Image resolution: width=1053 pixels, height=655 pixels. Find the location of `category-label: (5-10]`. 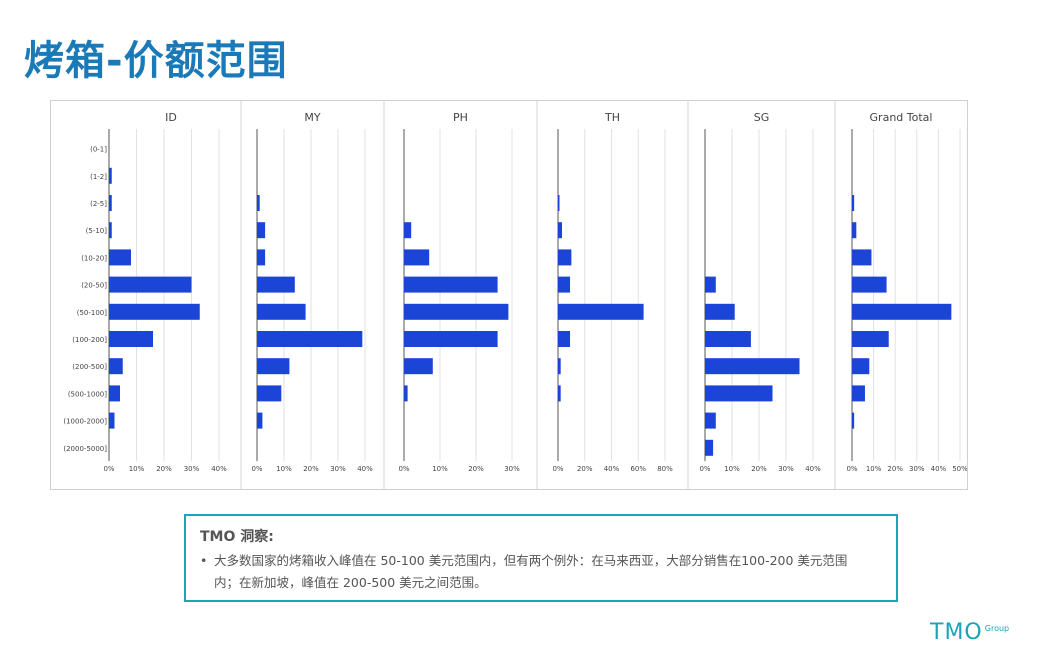

category-label: (5-10] is located at coordinates (97, 231).